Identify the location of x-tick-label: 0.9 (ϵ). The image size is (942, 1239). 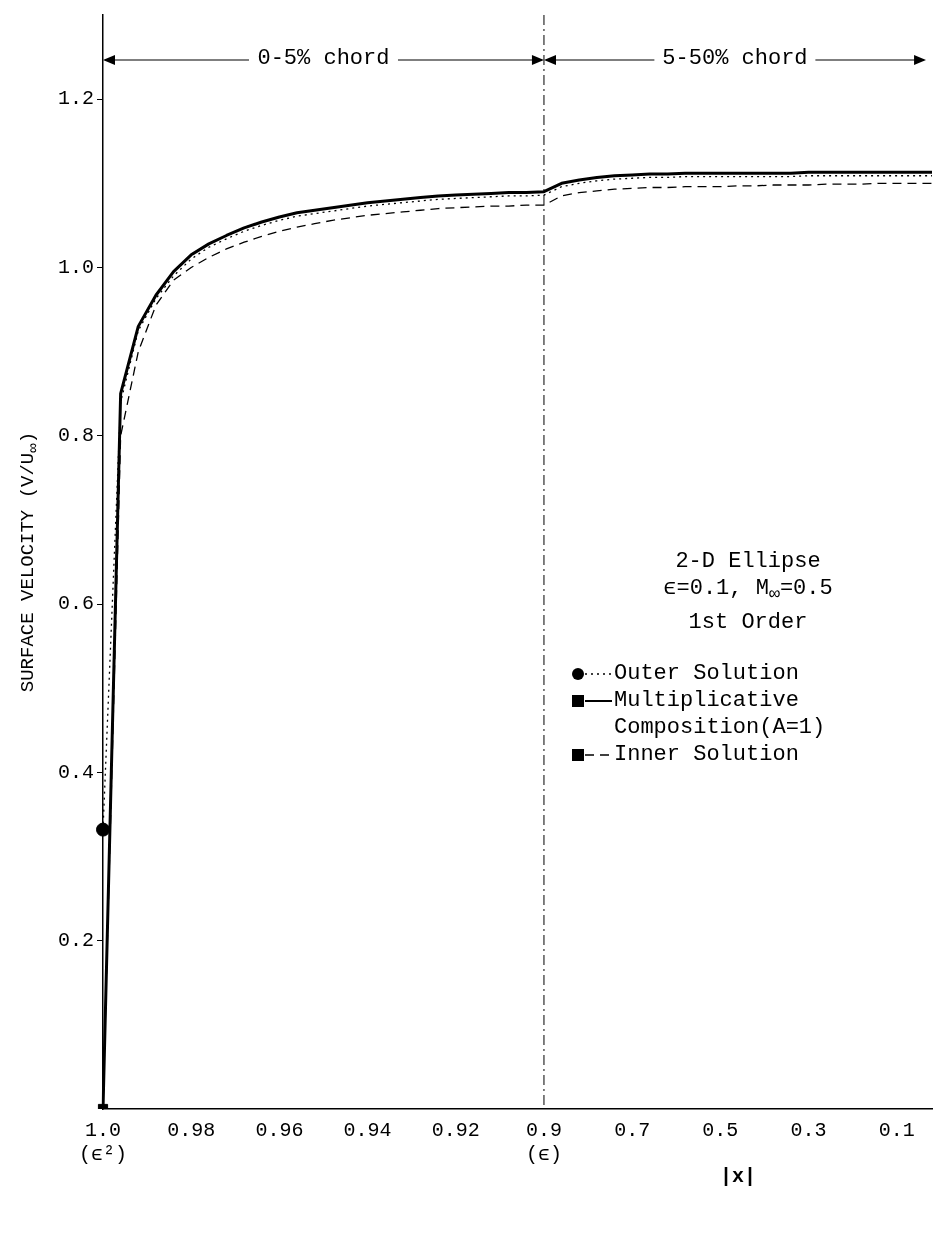
(543, 1143).